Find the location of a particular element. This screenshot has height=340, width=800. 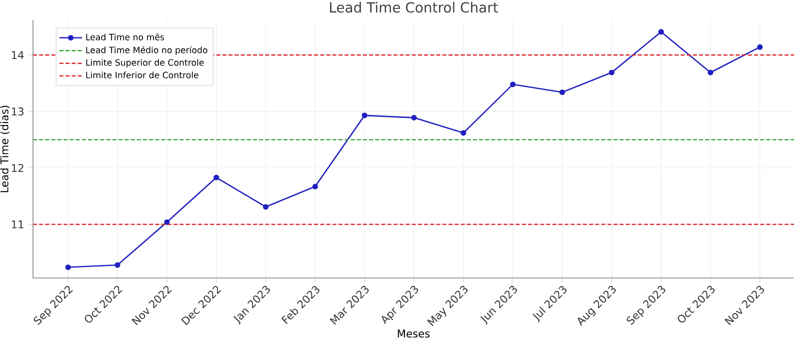

chart-title: Lead Time Control Chart is located at coordinates (414, 7).